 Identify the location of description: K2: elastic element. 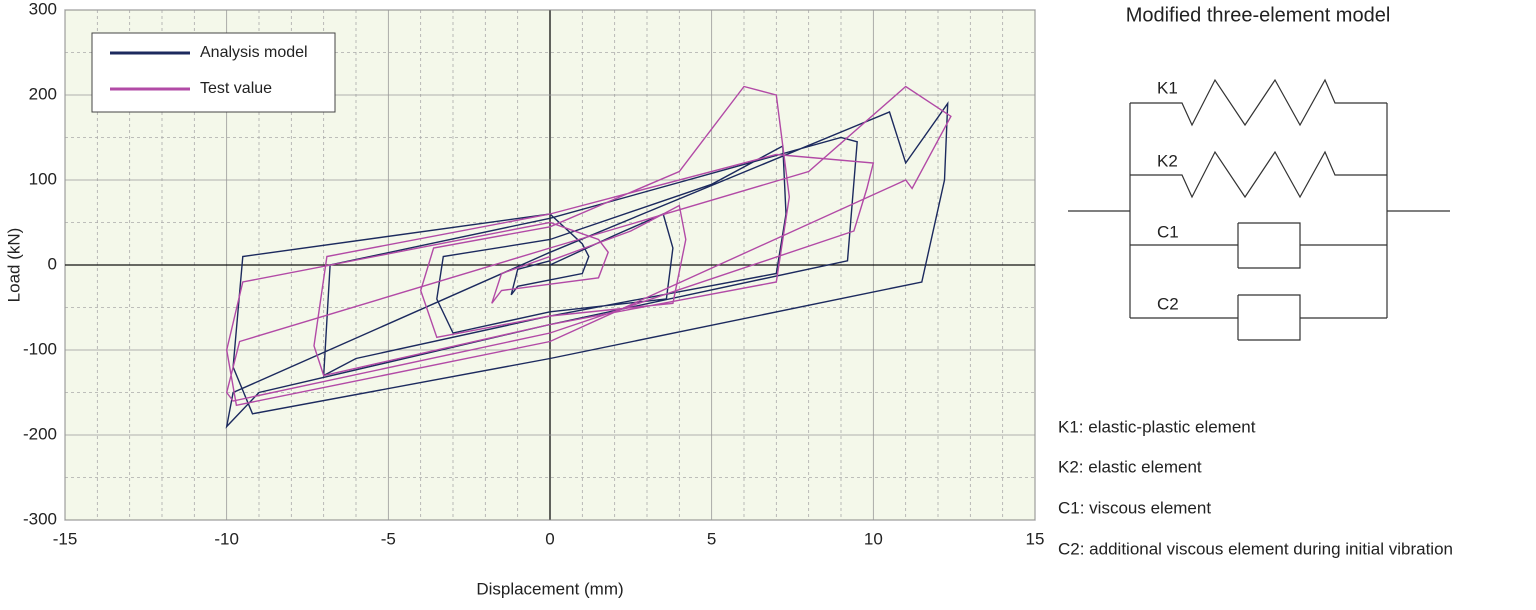
(1130, 466).